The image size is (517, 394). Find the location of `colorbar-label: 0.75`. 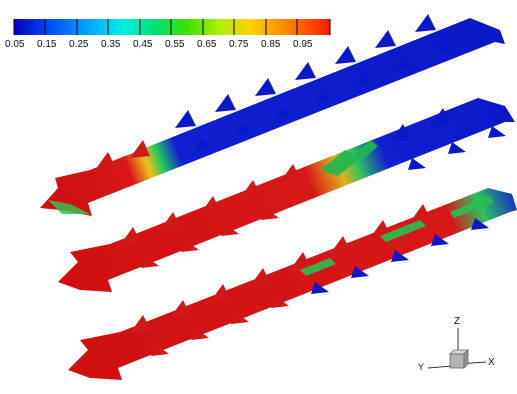

colorbar-label: 0.75 is located at coordinates (239, 44).